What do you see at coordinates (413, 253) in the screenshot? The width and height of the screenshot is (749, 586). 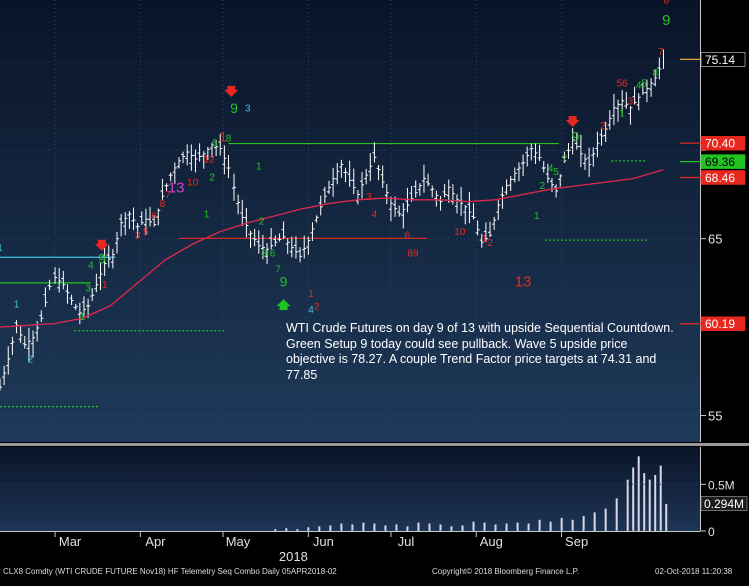 I see `sequential-count-label: 89` at bounding box center [413, 253].